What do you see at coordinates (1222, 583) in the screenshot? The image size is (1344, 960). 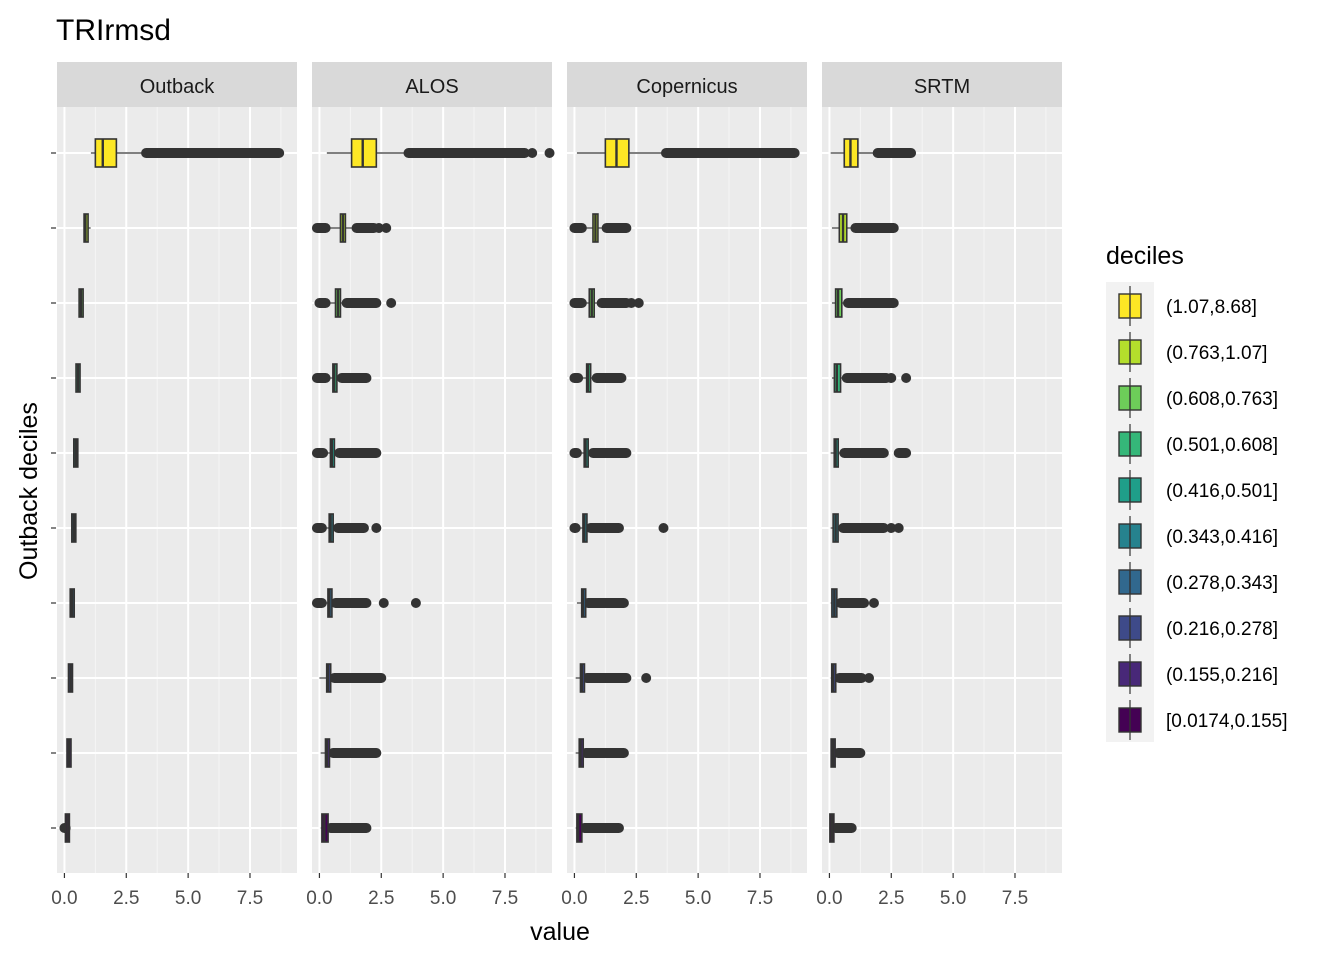 I see `legend-label: (0.278,0.343]` at bounding box center [1222, 583].